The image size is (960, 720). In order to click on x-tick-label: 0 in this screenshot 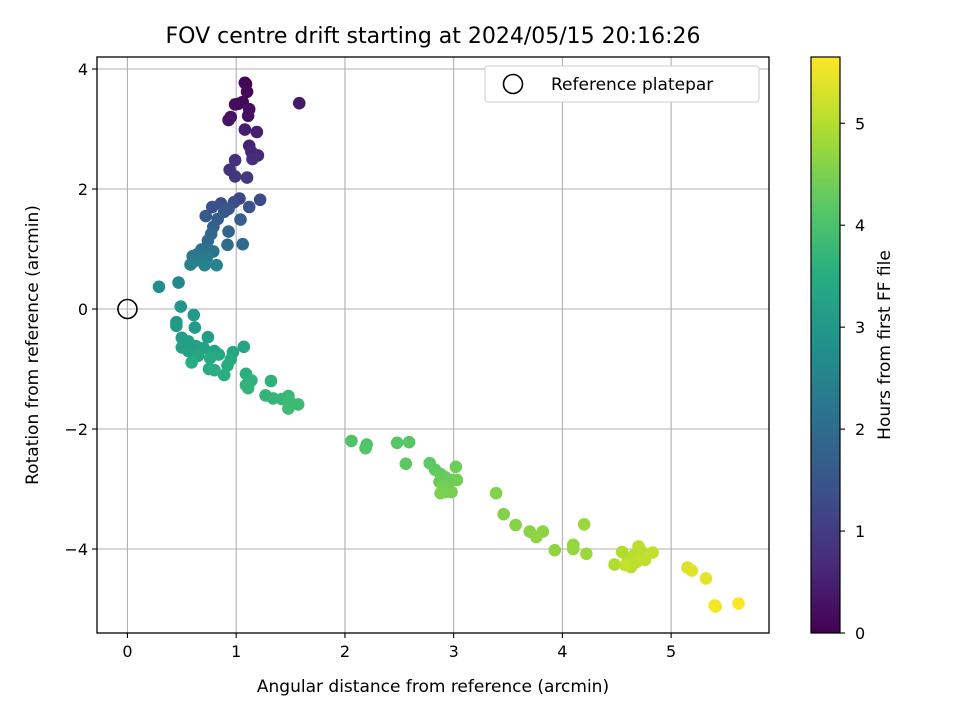, I will do `click(127, 651)`.